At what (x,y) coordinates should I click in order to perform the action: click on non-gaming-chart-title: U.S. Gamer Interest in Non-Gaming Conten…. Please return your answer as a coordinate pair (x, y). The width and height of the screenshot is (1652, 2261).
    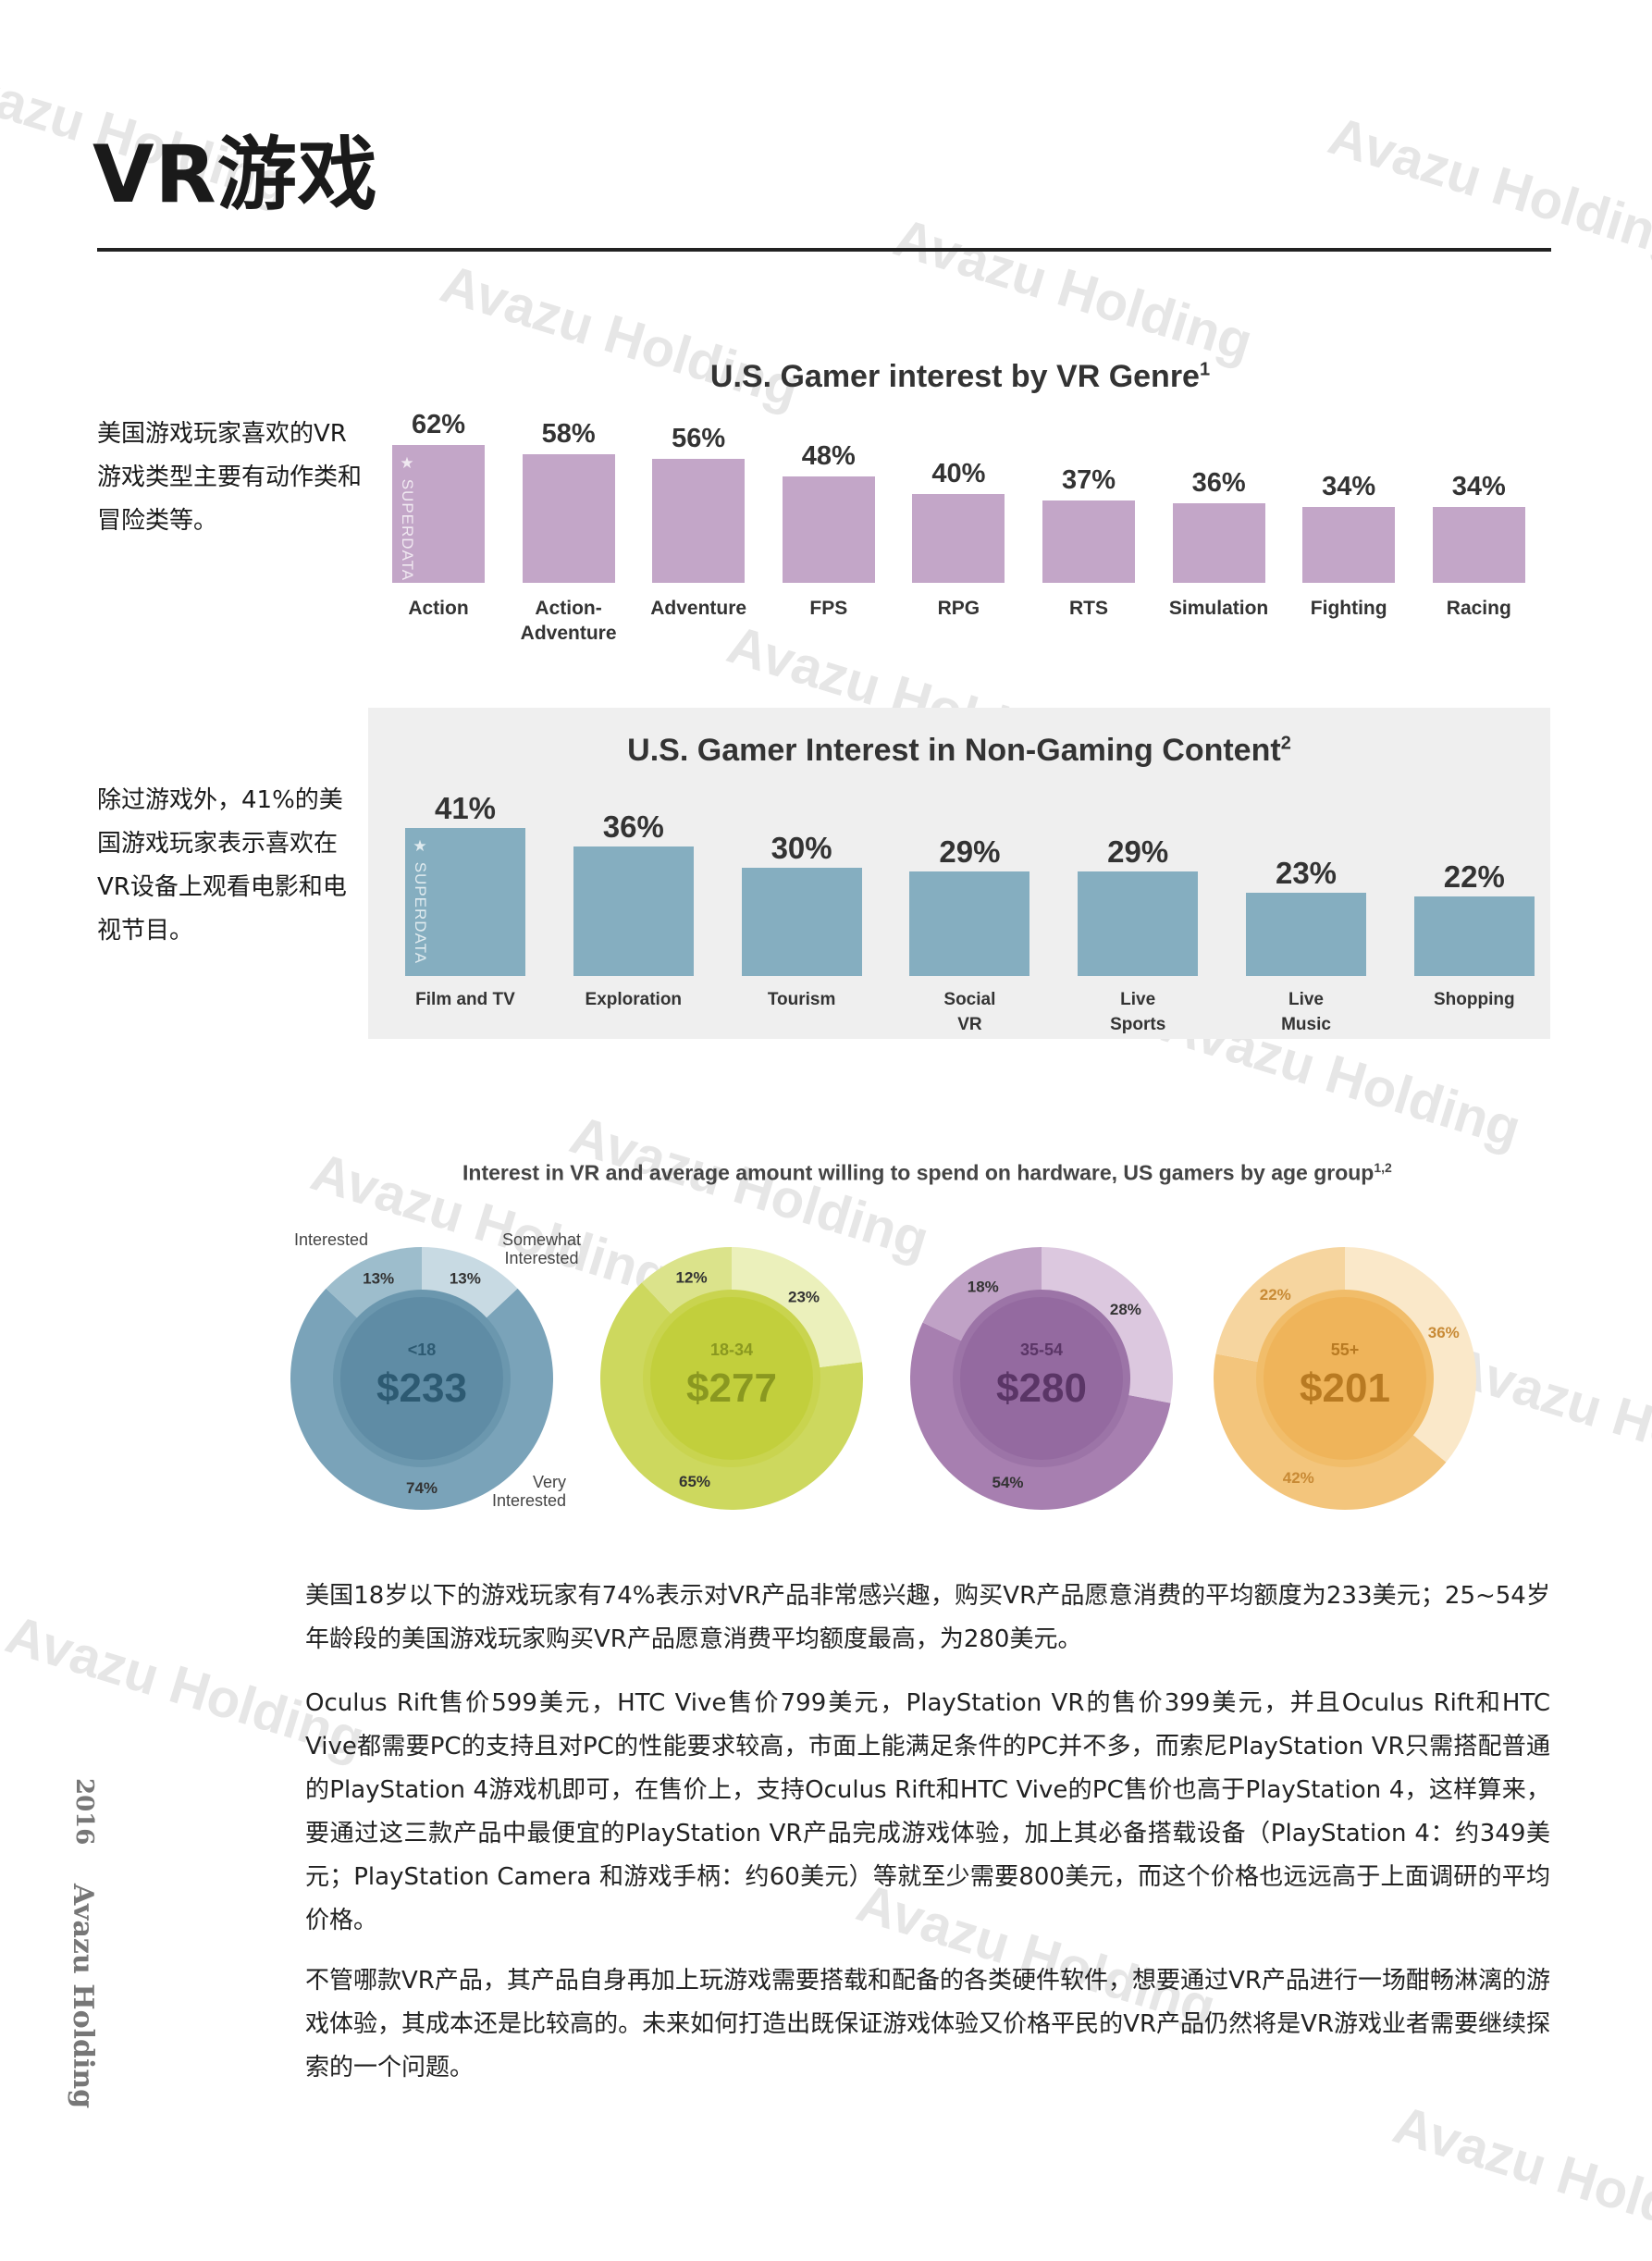
    Looking at the image, I should click on (959, 751).